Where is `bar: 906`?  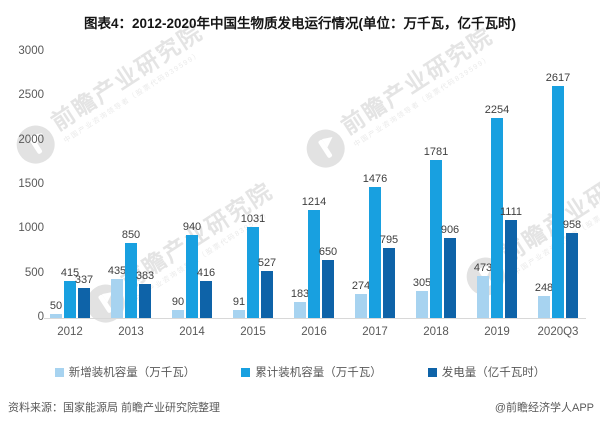 bar: 906 is located at coordinates (450, 271).